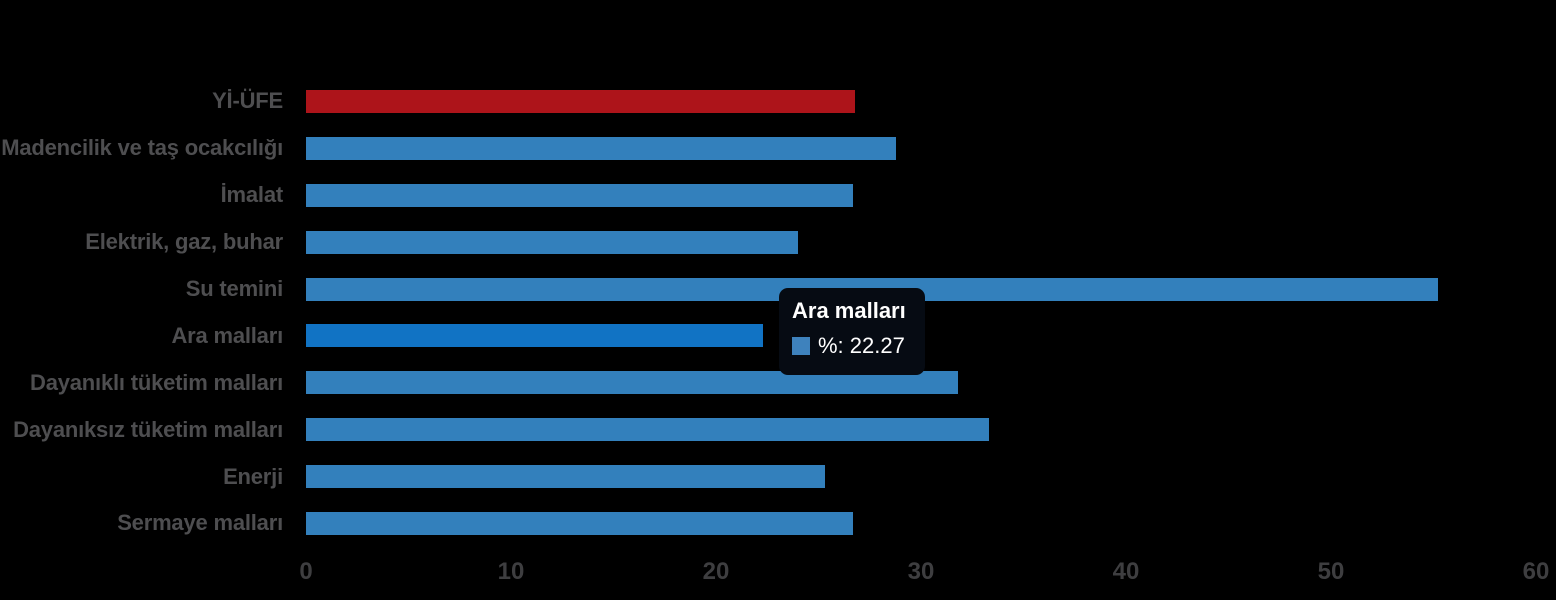 Image resolution: width=1556 pixels, height=600 pixels. I want to click on category-label-elektrik-gaz-buhar: Elektrik, gaz, buhar, so click(184, 242).